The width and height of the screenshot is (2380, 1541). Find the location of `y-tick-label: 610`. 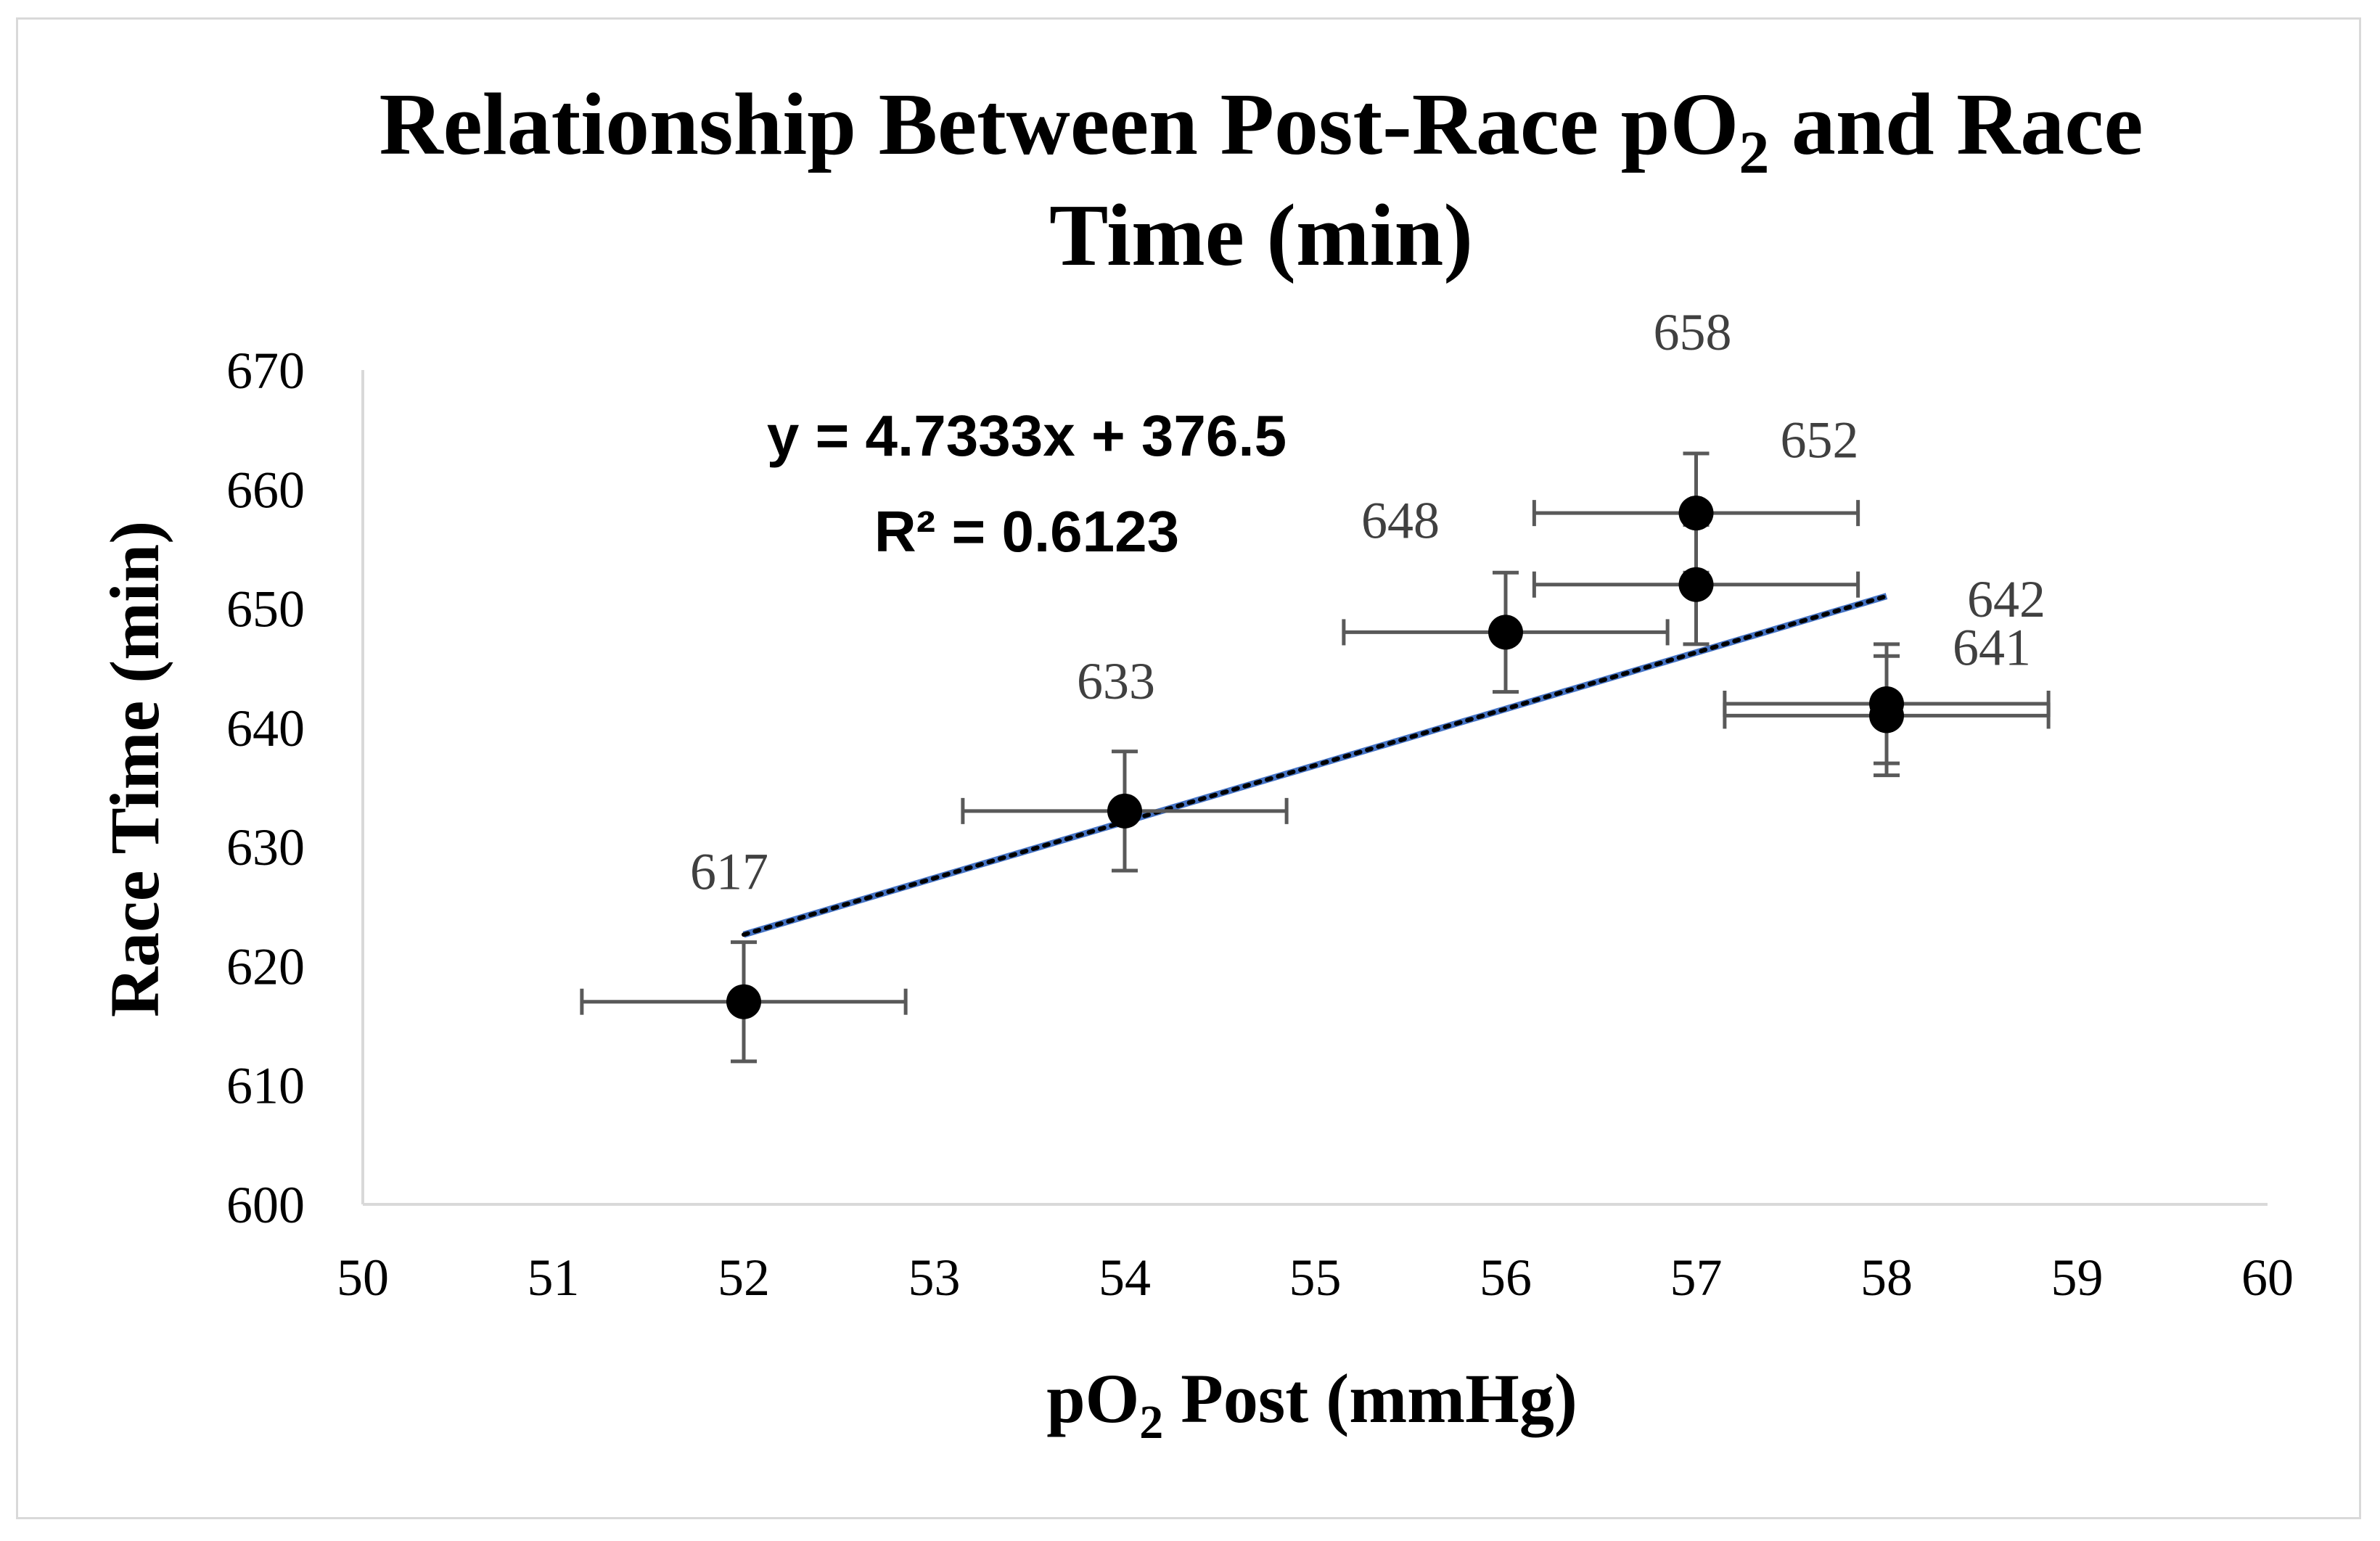

y-tick-label: 610 is located at coordinates (265, 1086).